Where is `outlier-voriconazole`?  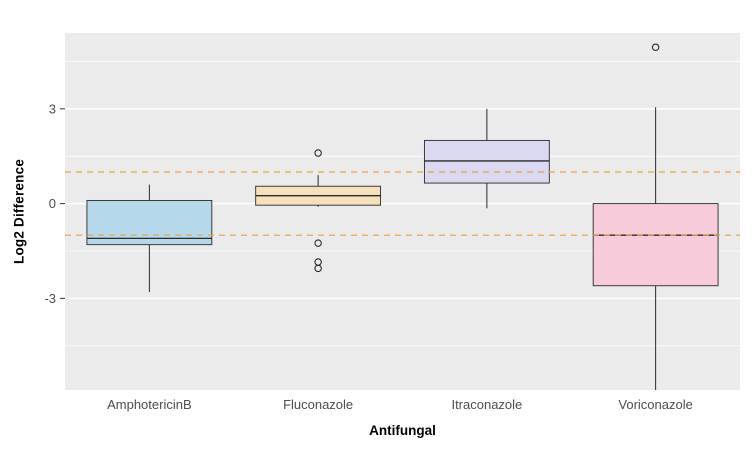 outlier-voriconazole is located at coordinates (655, 47).